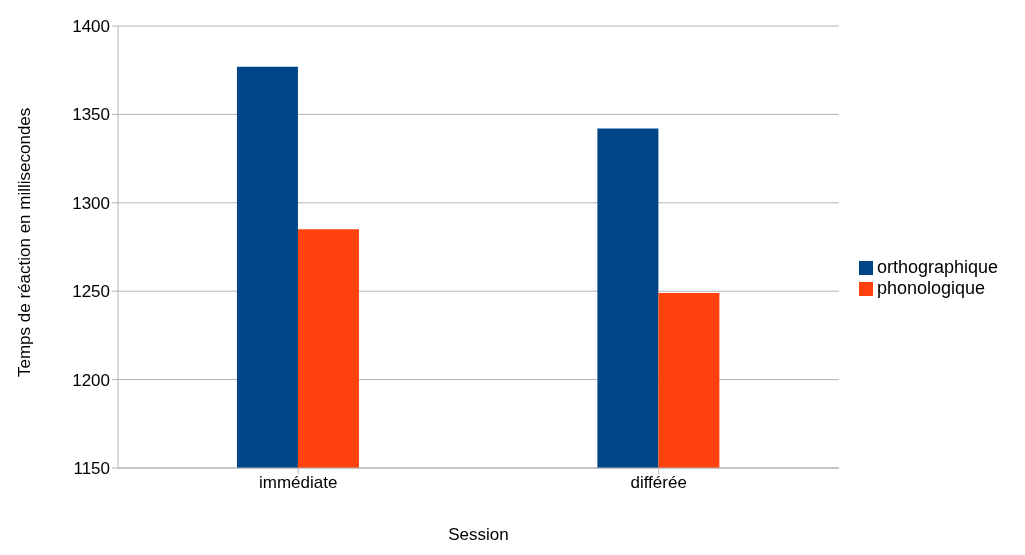 The height and width of the screenshot is (555, 1025). What do you see at coordinates (298, 483) in the screenshot?
I see `x-tick-label: immédiate` at bounding box center [298, 483].